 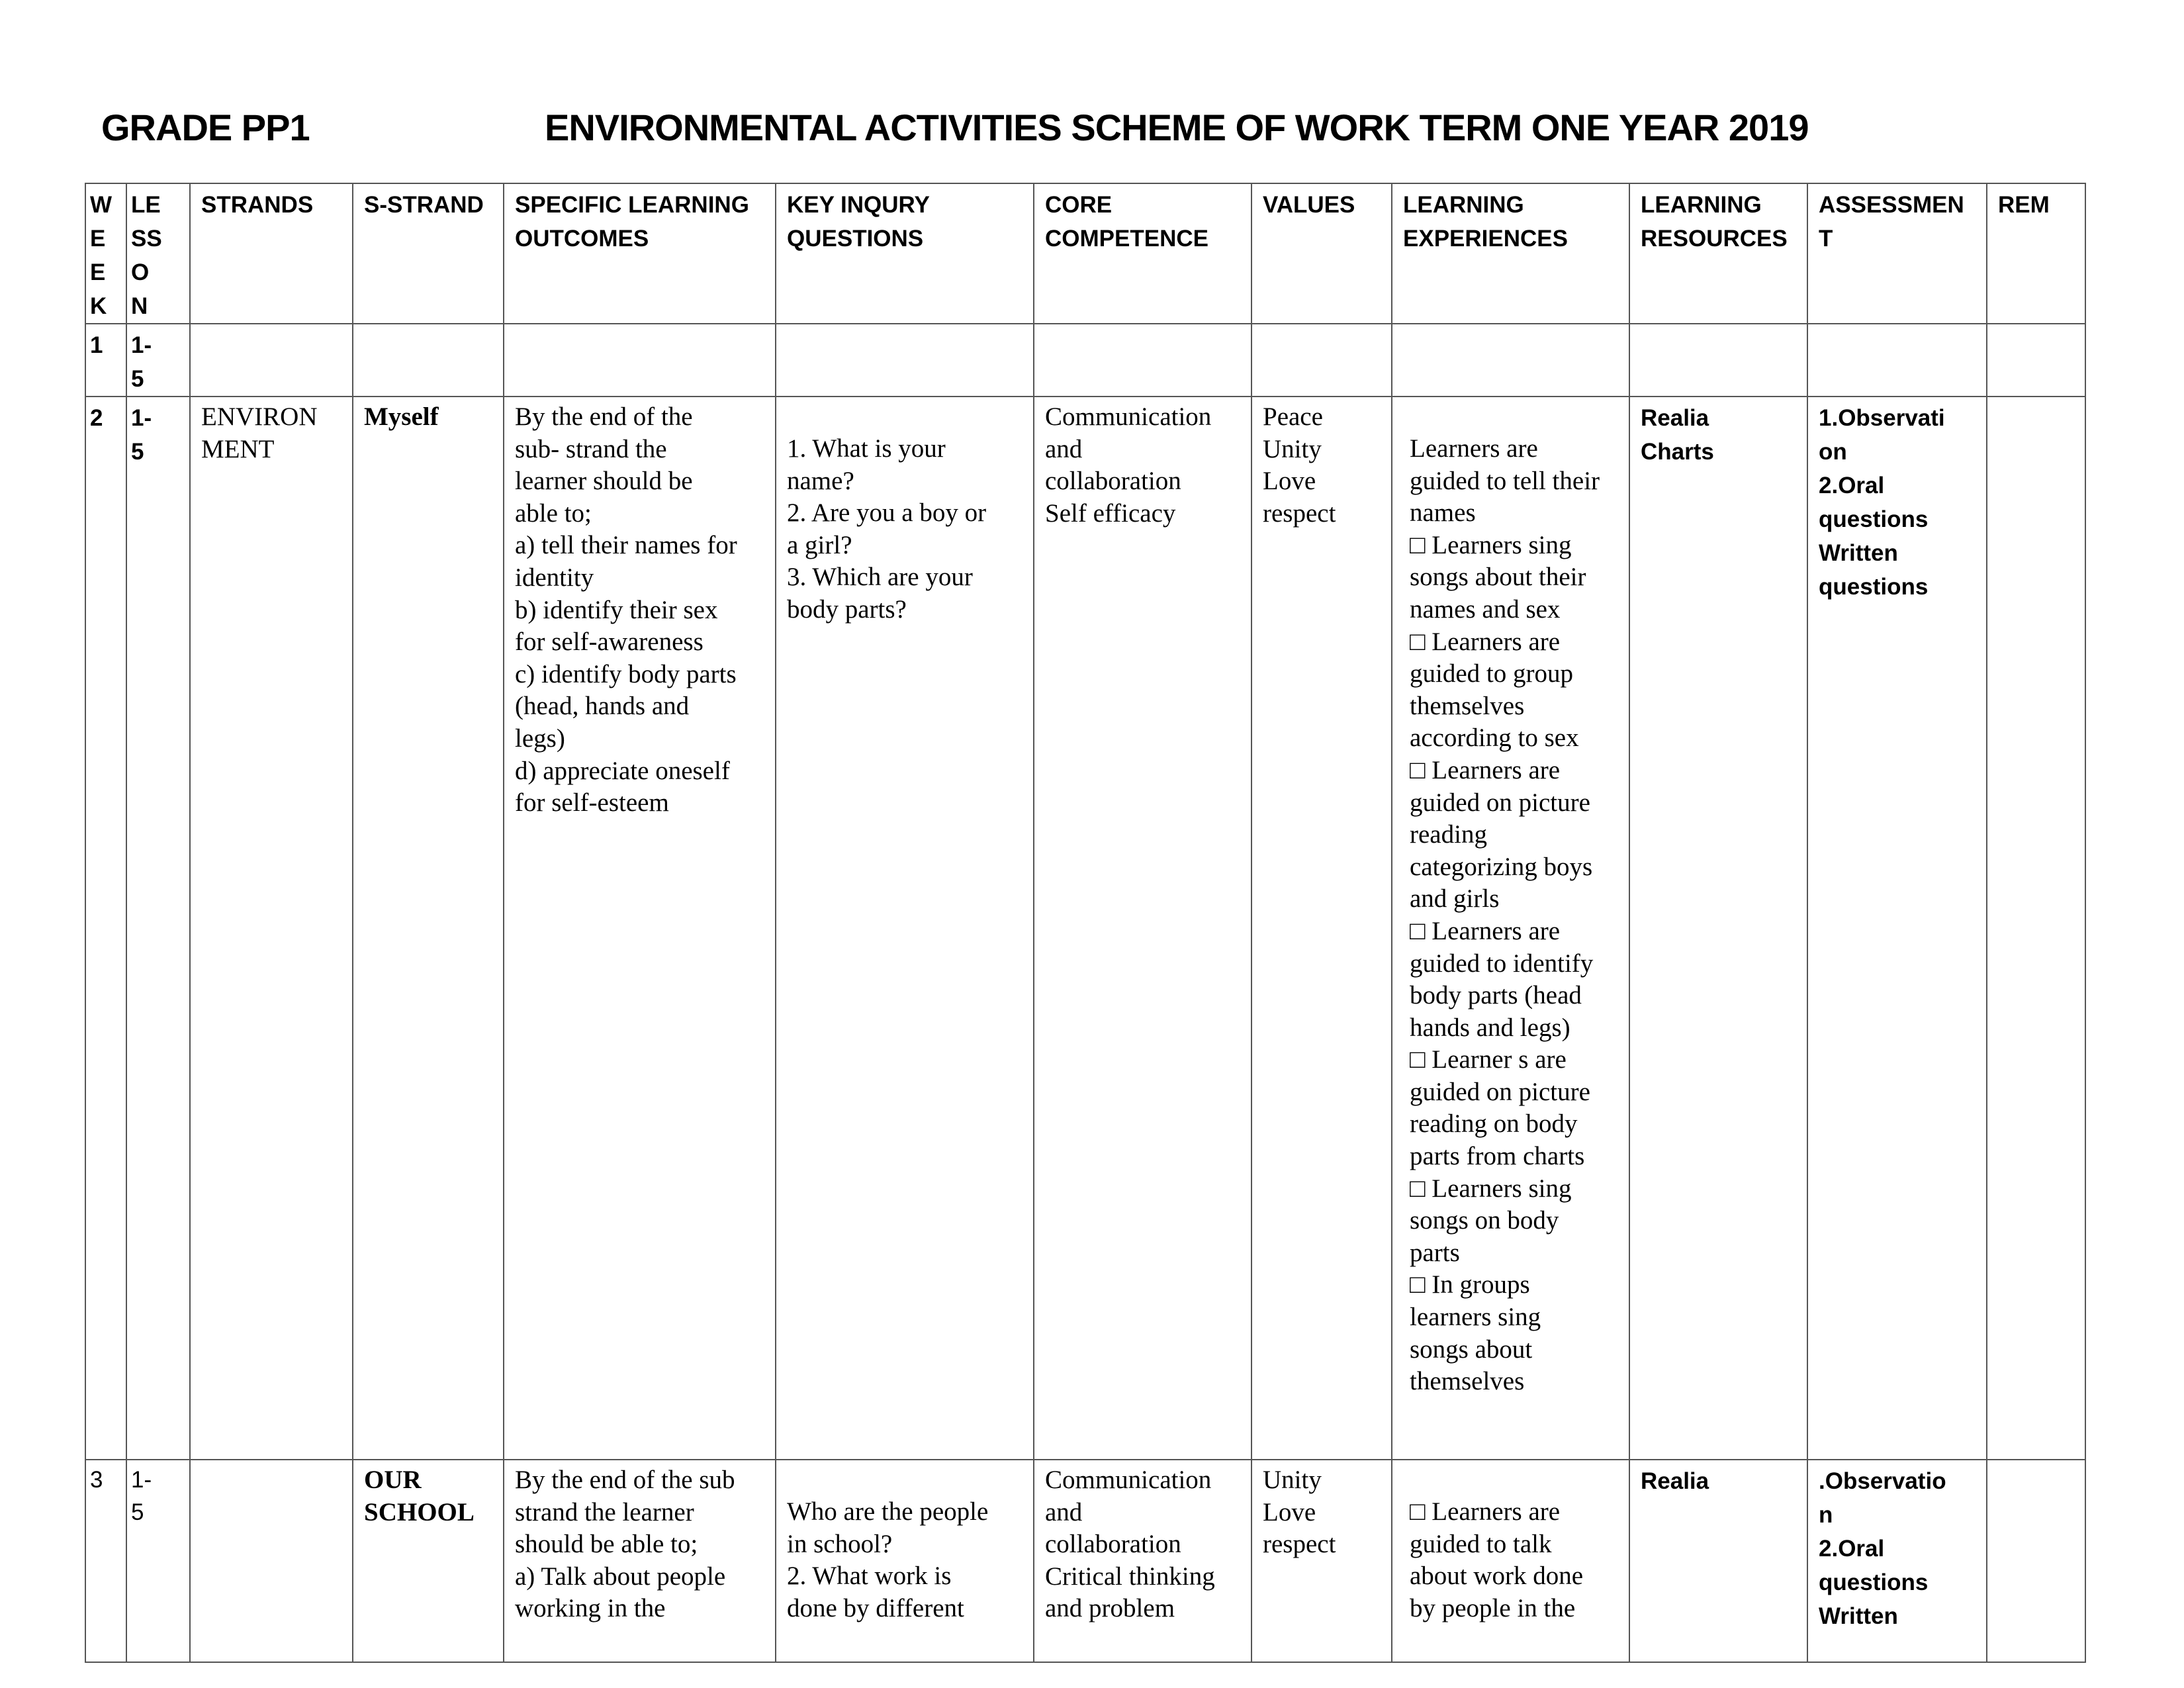 I want to click on col-strands: STRANDS, so click(x=271, y=253).